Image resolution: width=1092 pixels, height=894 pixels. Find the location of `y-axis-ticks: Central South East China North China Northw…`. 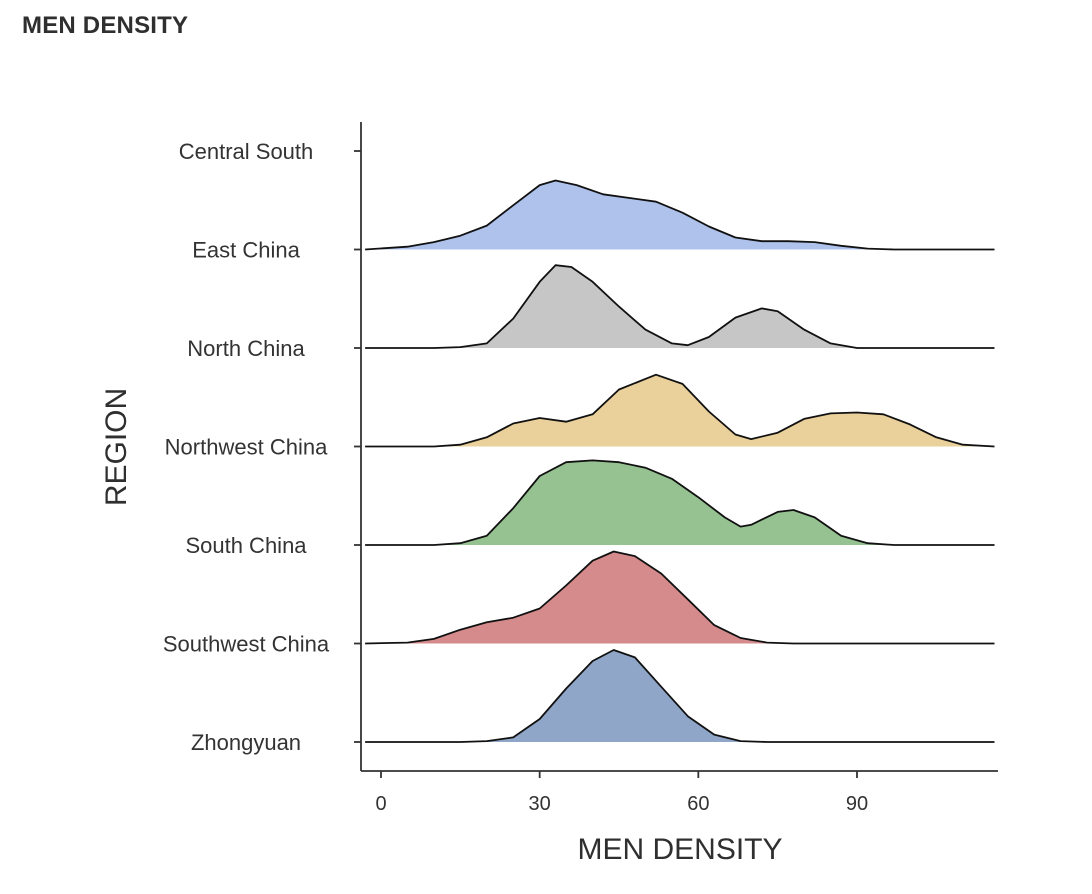

y-axis-ticks: Central South East China North China Northw… is located at coordinates (262, 447).